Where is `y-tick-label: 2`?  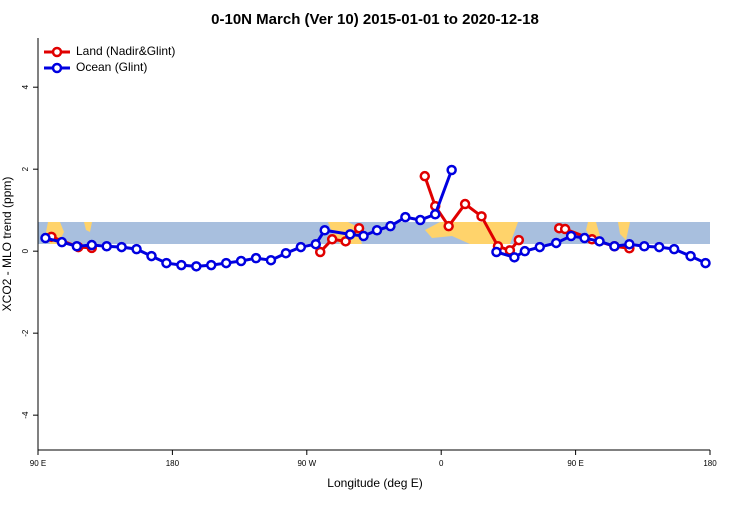
y-tick-label: 2 is located at coordinates (25, 168).